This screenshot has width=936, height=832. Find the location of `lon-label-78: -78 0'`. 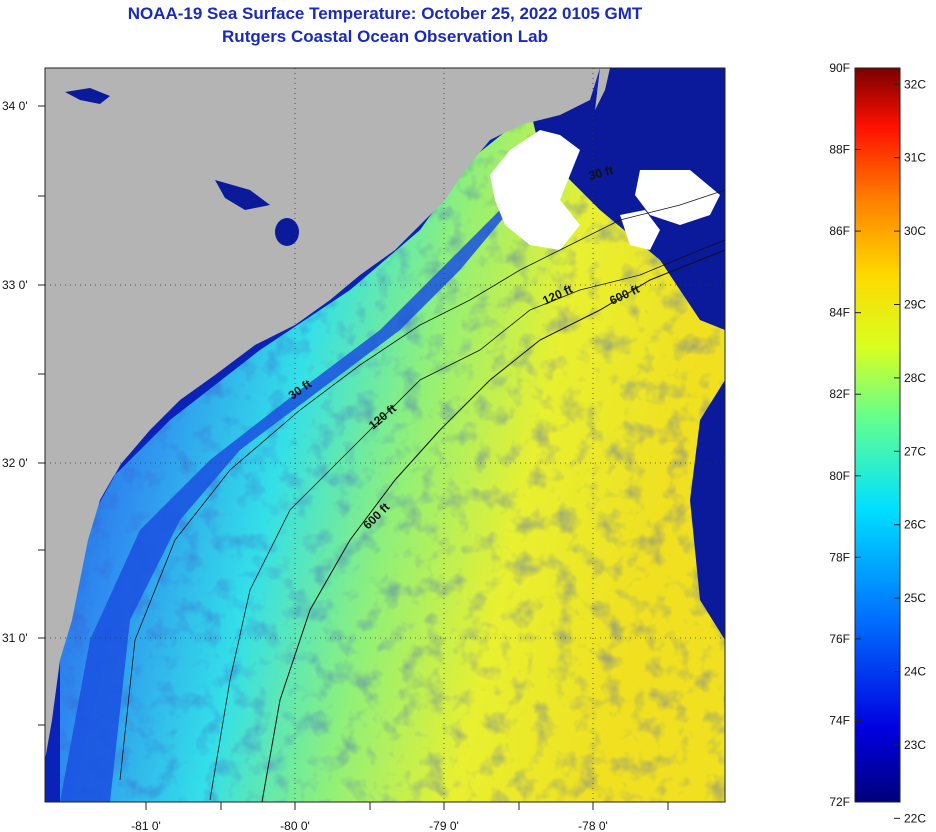

lon-label-78: -78 0' is located at coordinates (593, 825).